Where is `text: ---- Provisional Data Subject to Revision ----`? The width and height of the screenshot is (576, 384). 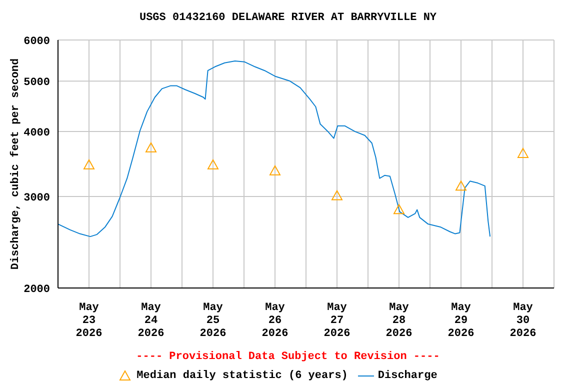
text: ---- Provisional Data Subject to Revision ---- is located at coordinates (288, 357).